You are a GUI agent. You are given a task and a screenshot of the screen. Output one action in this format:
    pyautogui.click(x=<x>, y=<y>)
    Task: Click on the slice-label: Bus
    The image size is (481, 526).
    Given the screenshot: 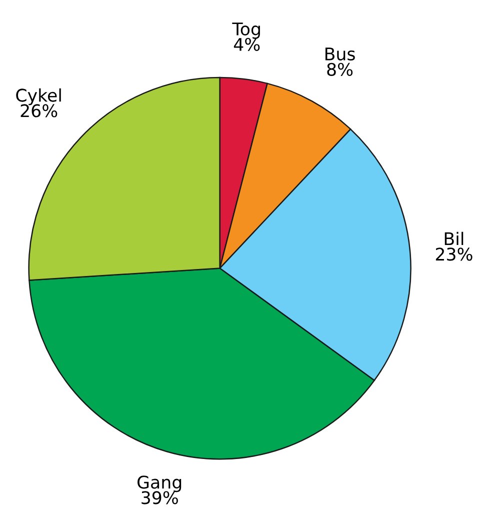 What is the action you would take?
    pyautogui.click(x=340, y=54)
    